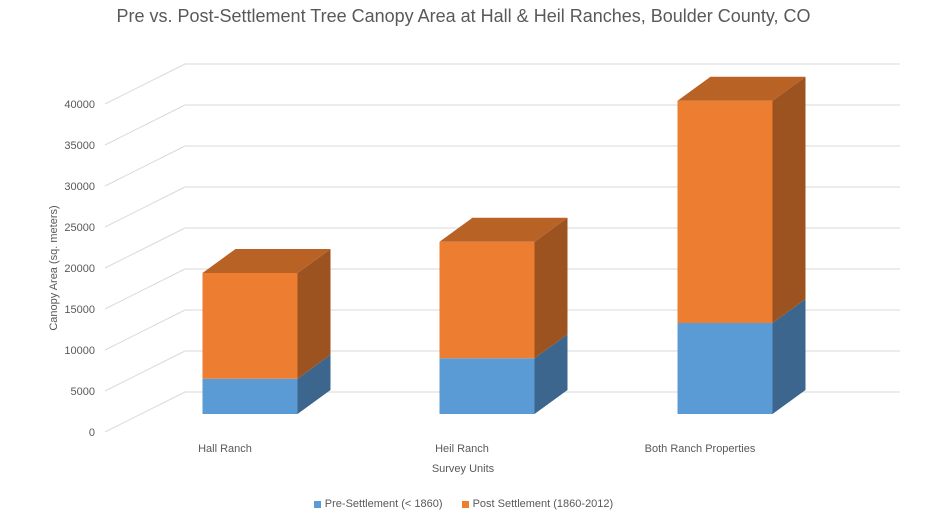 This screenshot has width=927, height=523. Describe the element at coordinates (79, 146) in the screenshot. I see `y-tick-label: 35000` at that location.